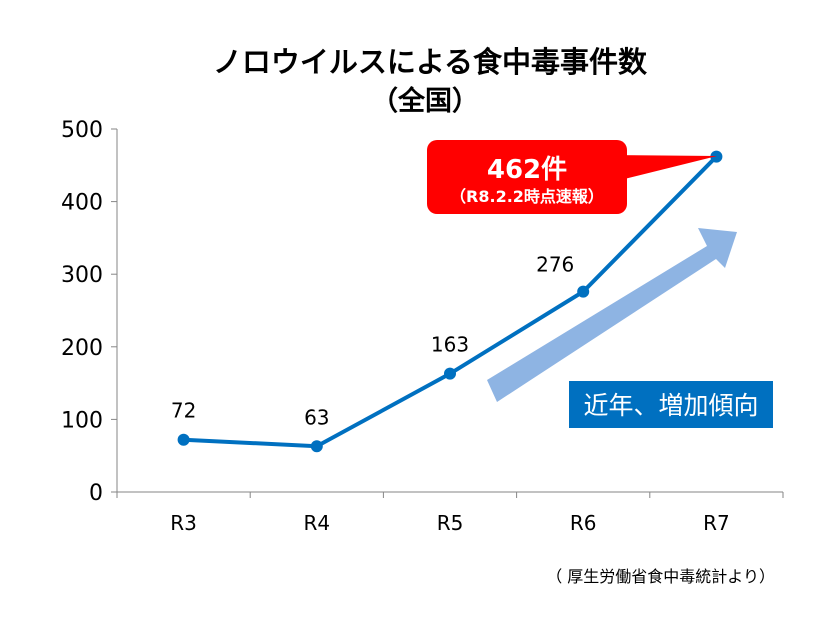 The width and height of the screenshot is (830, 623). I want to click on source-note: （ 厚生労働省食中毒統計より）, so click(660, 576).